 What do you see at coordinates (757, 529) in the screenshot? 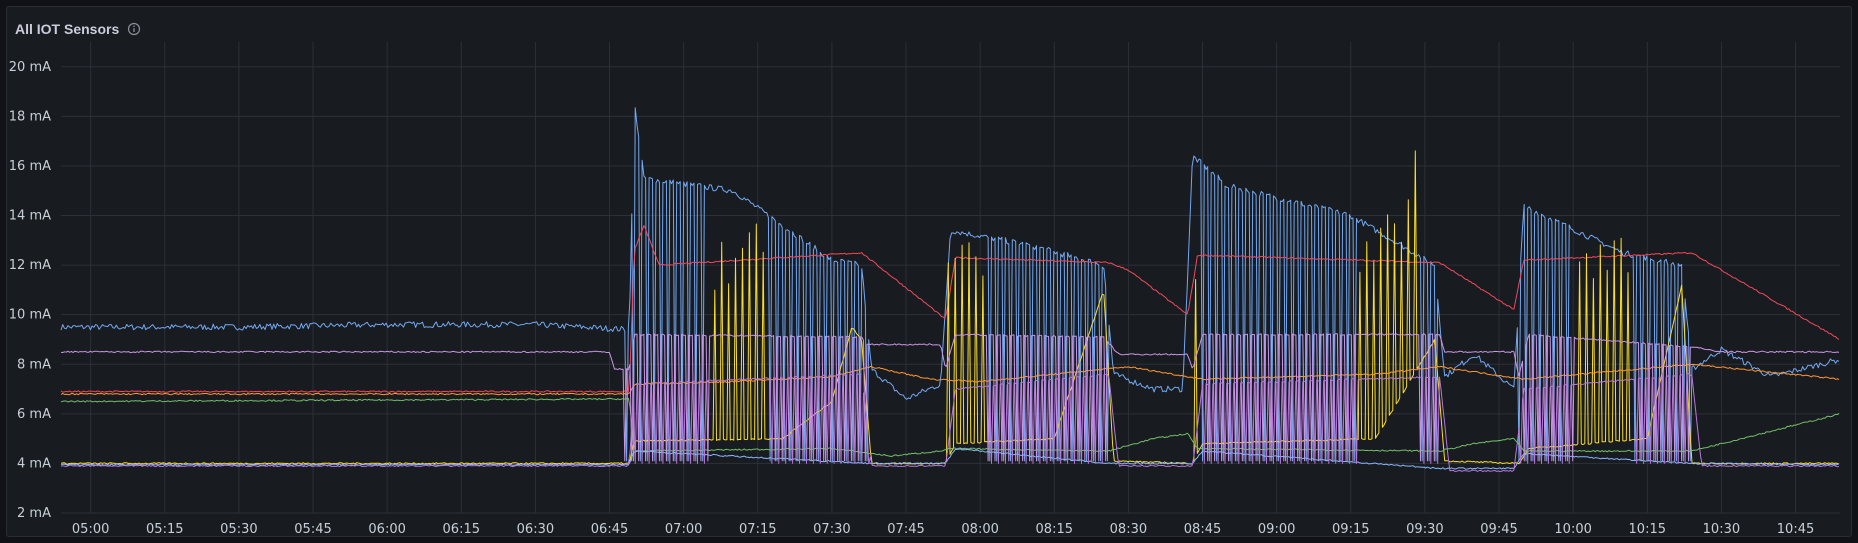
I see `x-tick-label: 07:15` at bounding box center [757, 529].